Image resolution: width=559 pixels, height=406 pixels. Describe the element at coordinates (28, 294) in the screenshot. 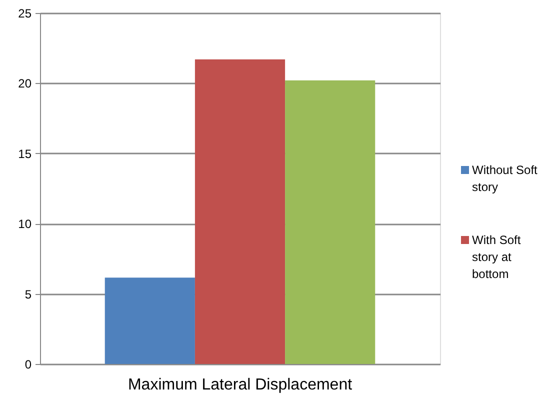

I see `y-tick-label: 5` at that location.